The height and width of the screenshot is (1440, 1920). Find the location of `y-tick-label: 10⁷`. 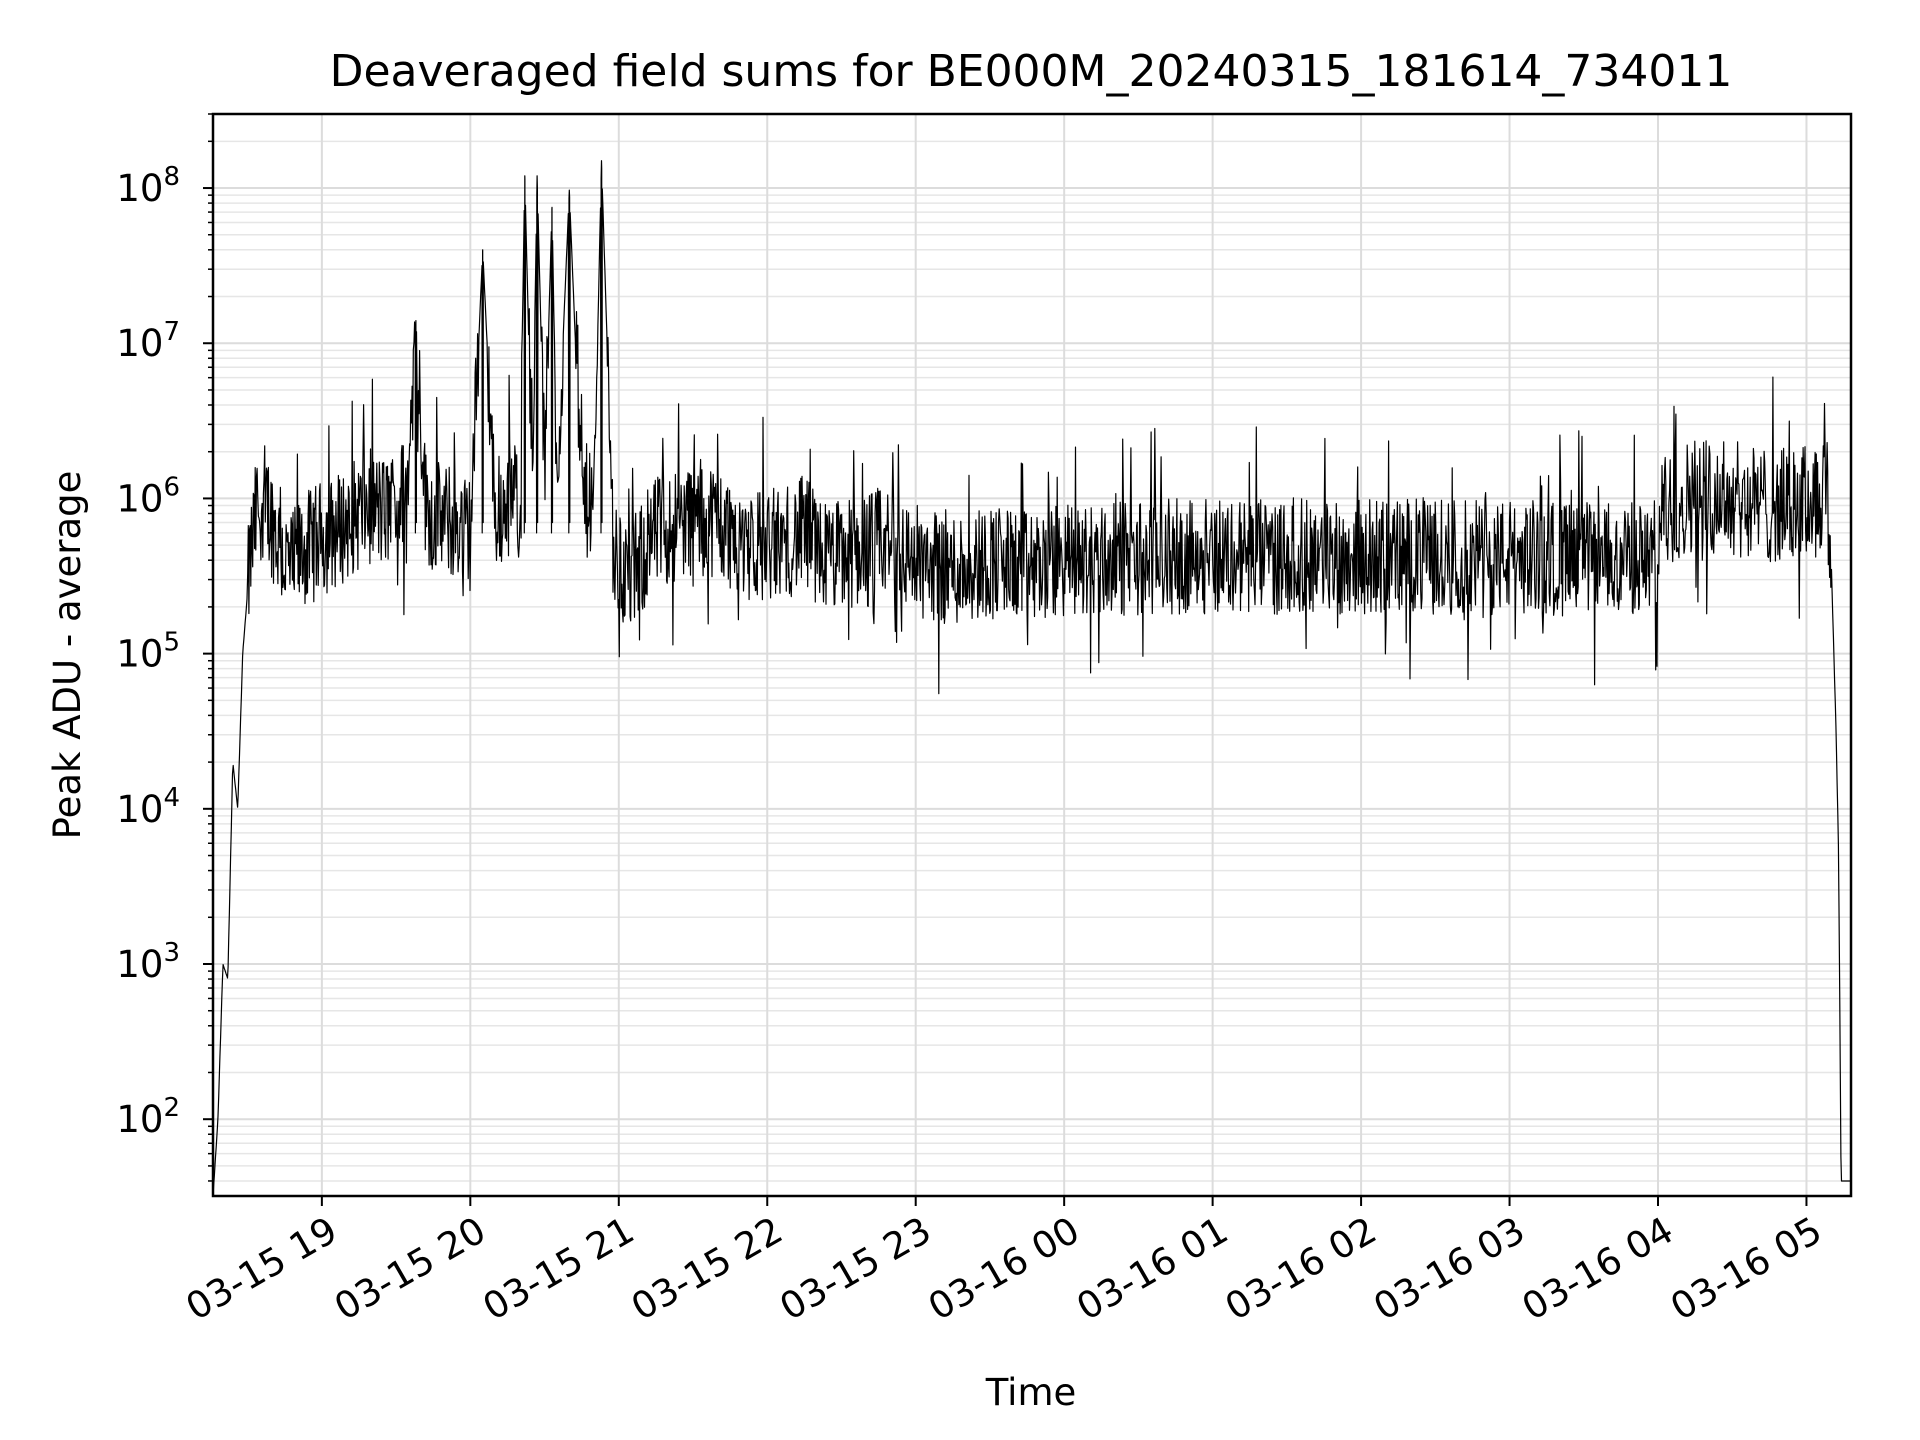

y-tick-label: 10⁷ is located at coordinates (148, 341).